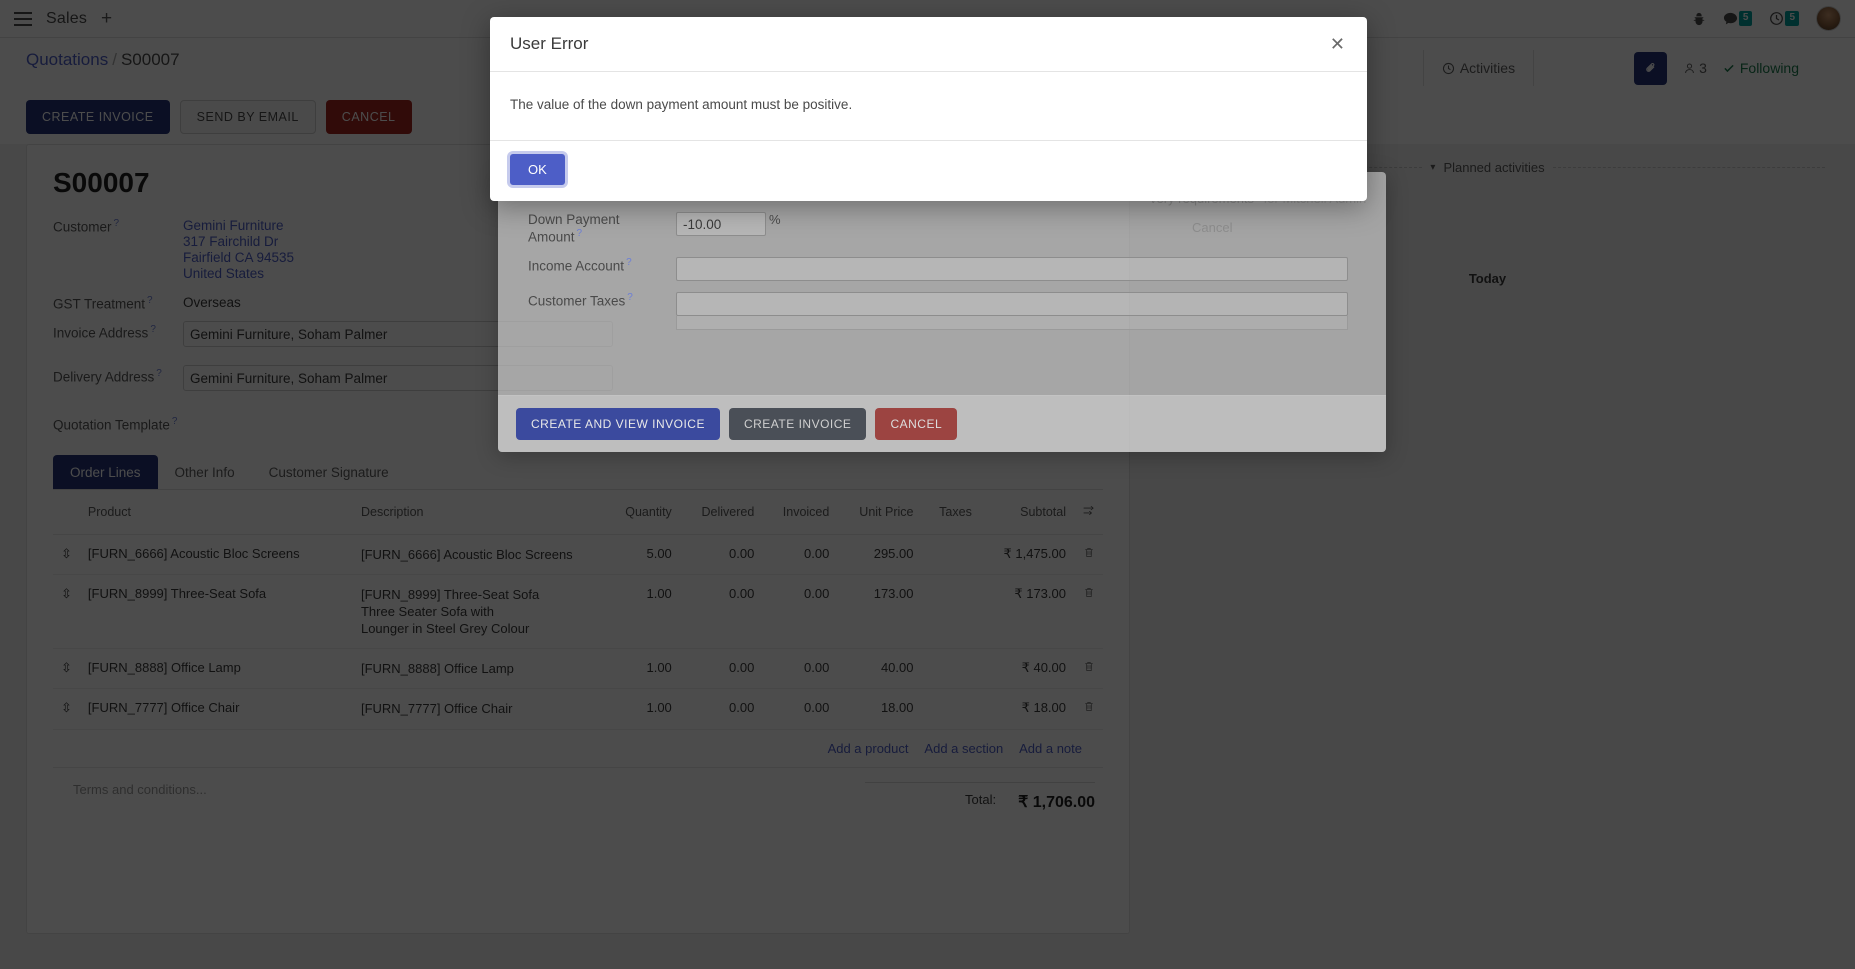 The width and height of the screenshot is (1855, 969). What do you see at coordinates (1729, 68) in the screenshot?
I see `check-icon` at bounding box center [1729, 68].